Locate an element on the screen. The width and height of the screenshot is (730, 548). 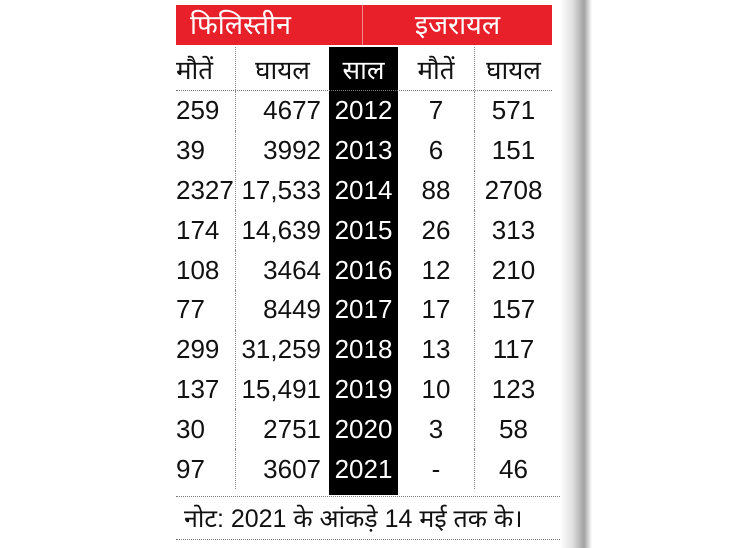
table-cell: 2019 is located at coordinates (363, 388).